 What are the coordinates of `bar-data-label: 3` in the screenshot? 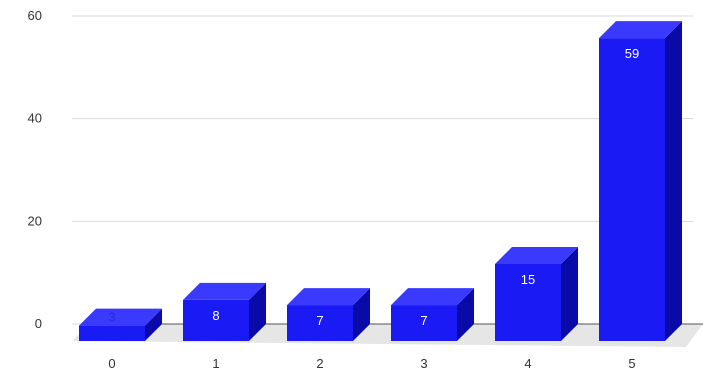 It's located at (111, 317).